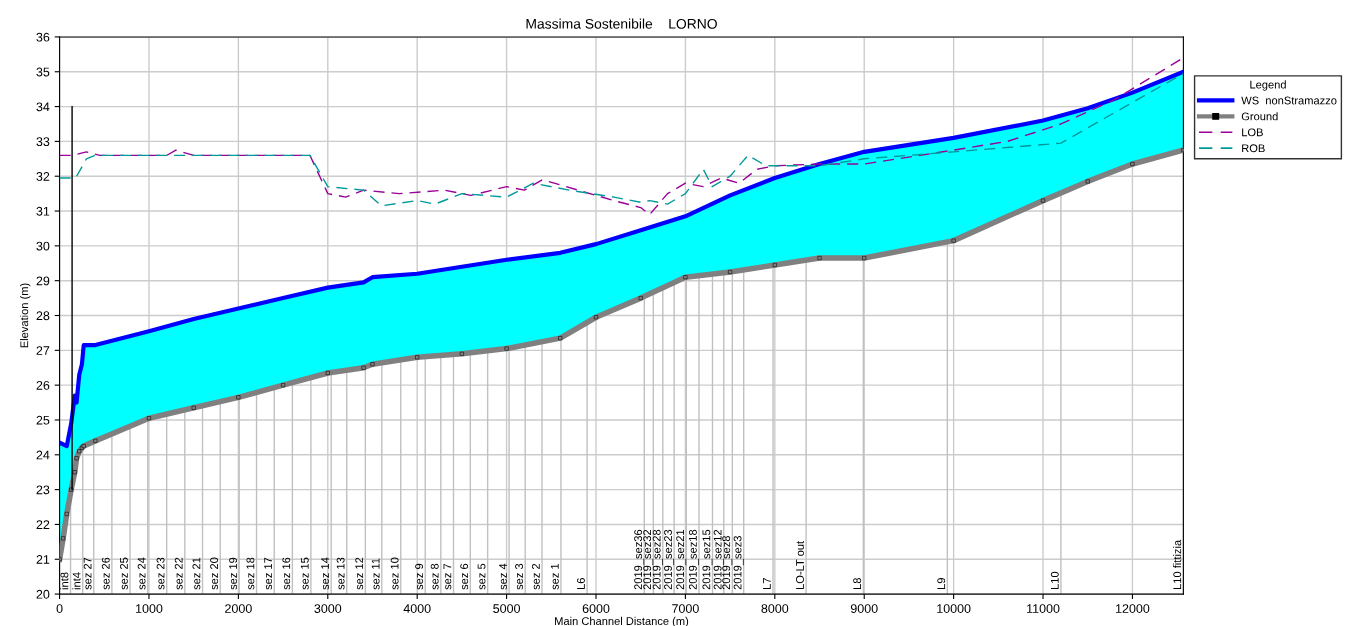  I want to click on ref-line-label: sez 9, so click(419, 576).